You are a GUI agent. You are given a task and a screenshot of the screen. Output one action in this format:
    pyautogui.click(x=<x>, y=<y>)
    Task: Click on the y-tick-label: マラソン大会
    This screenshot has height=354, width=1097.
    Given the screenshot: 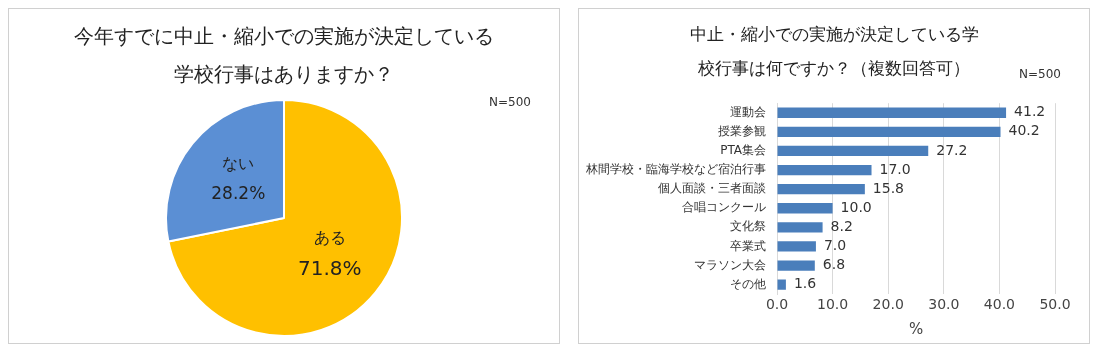 What is the action you would take?
    pyautogui.click(x=730, y=264)
    